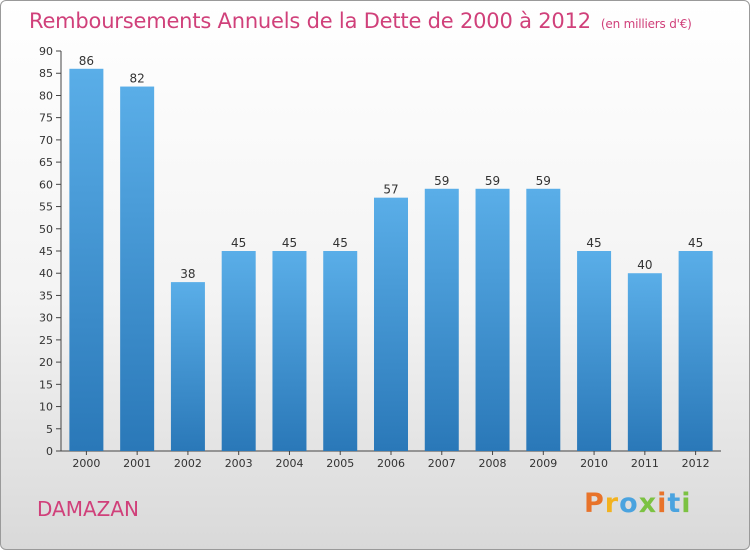  What do you see at coordinates (46, 295) in the screenshot?
I see `y-tick-label: 35` at bounding box center [46, 295].